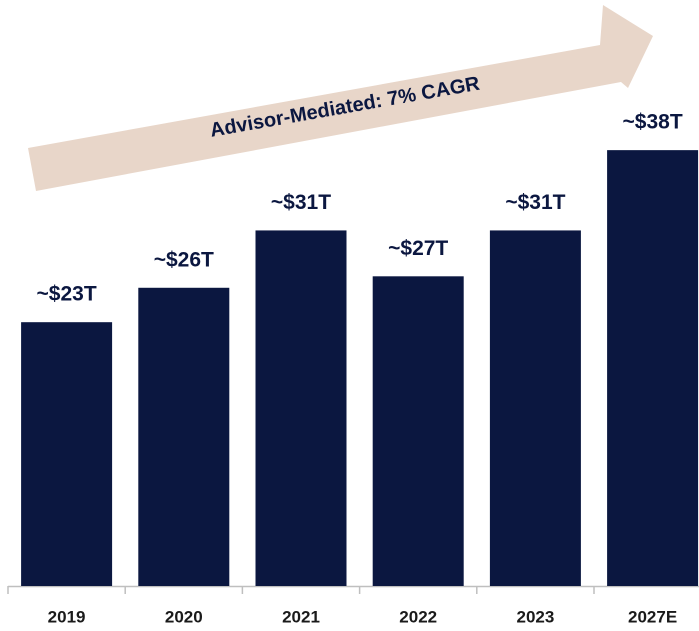 The width and height of the screenshot is (699, 631). Describe the element at coordinates (535, 616) in the screenshot. I see `x-tick-label: 2023` at that location.